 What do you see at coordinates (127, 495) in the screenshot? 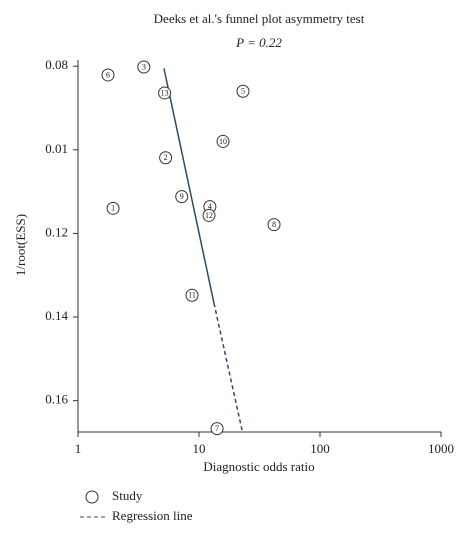
I see `legend-label: Study` at bounding box center [127, 495].